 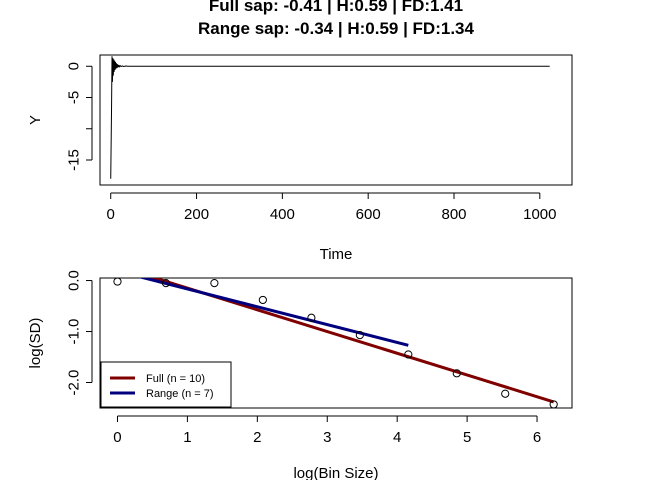 I want to click on legend-box, so click(x=166, y=384).